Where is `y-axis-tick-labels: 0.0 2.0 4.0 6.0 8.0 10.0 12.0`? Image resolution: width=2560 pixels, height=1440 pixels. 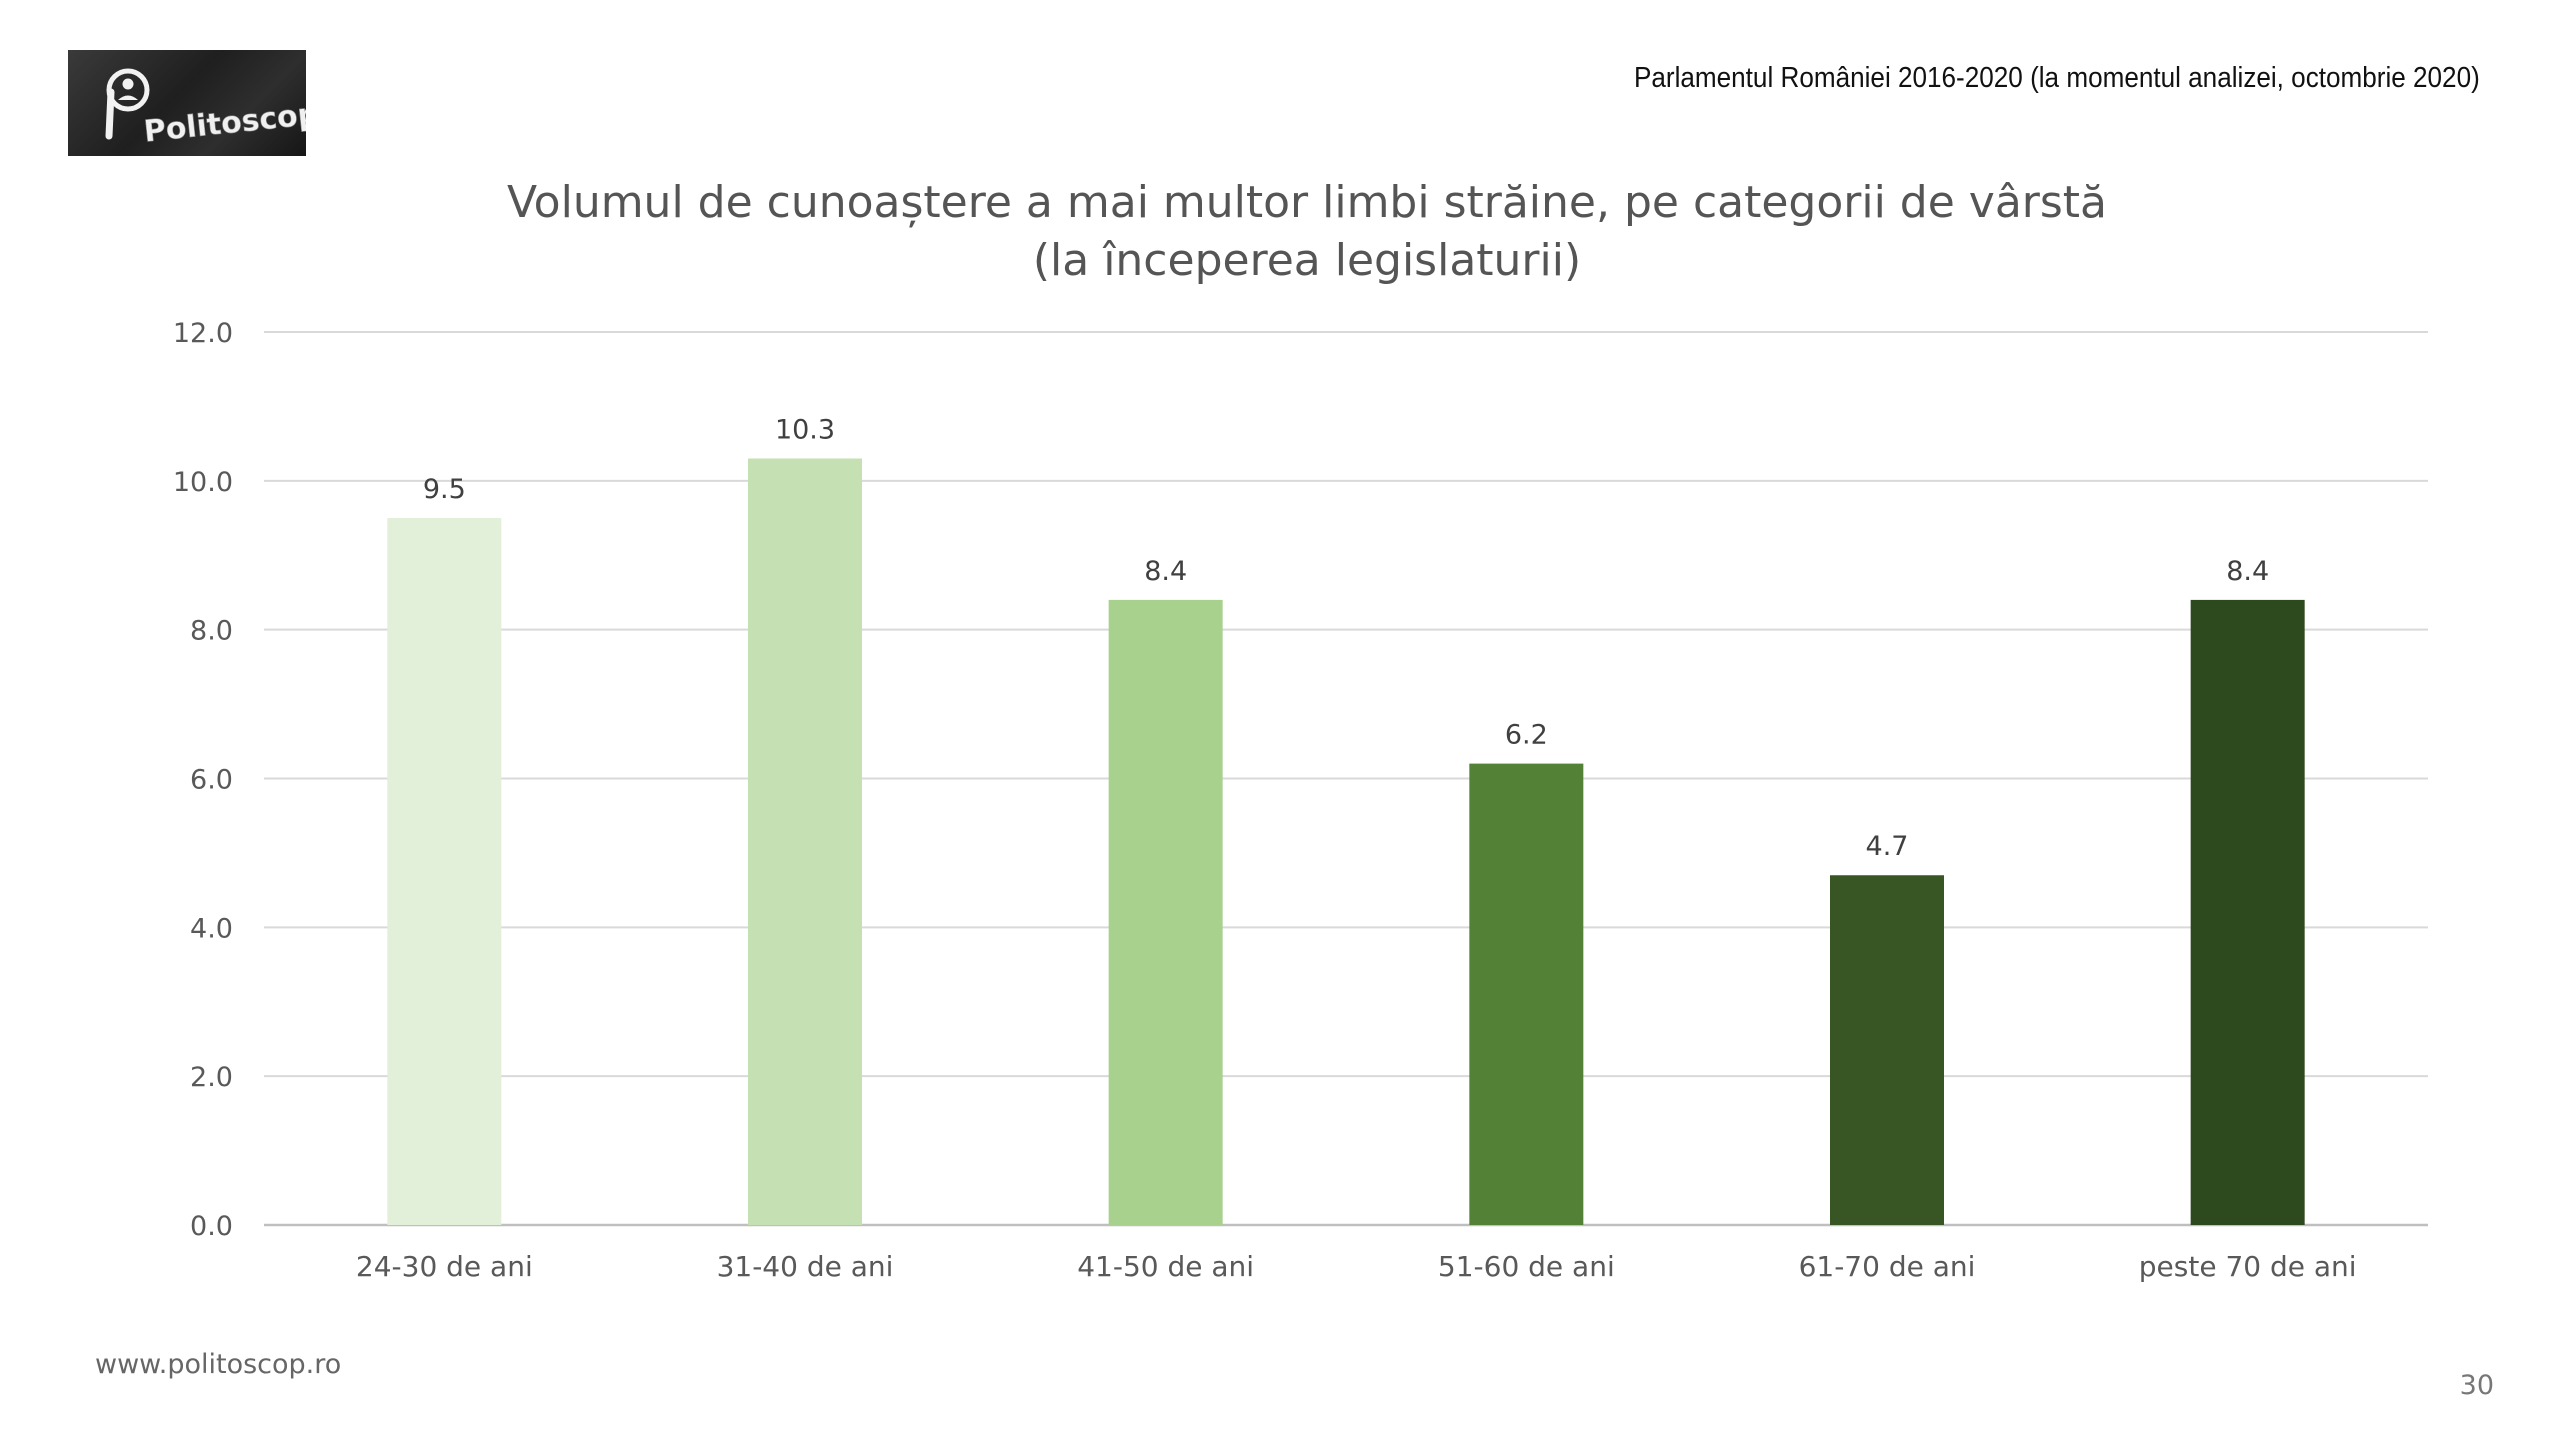 y-axis-tick-labels: 0.0 2.0 4.0 6.0 8.0 10.0 12.0 is located at coordinates (203, 780).